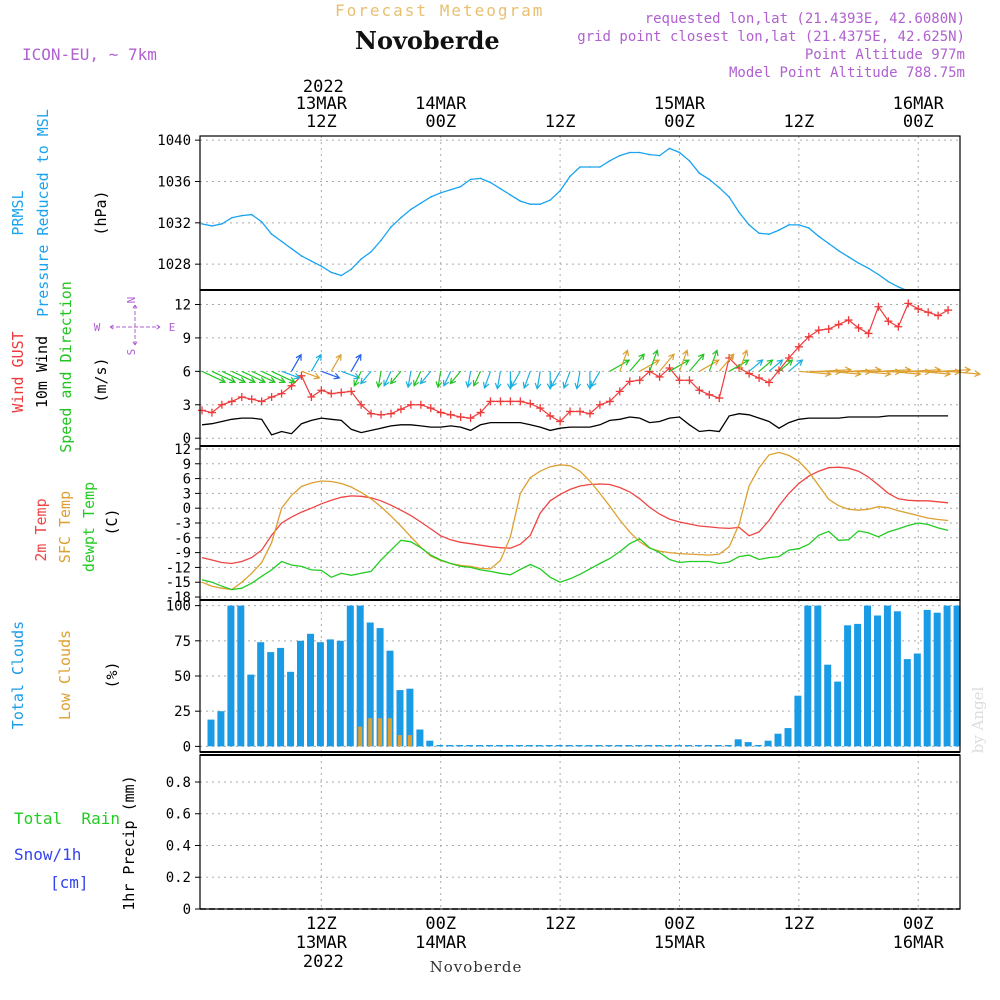 The height and width of the screenshot is (1000, 1000). Describe the element at coordinates (43, 213) in the screenshot. I see `pressure-label-msl: Pressure Reduced to MSL` at that location.